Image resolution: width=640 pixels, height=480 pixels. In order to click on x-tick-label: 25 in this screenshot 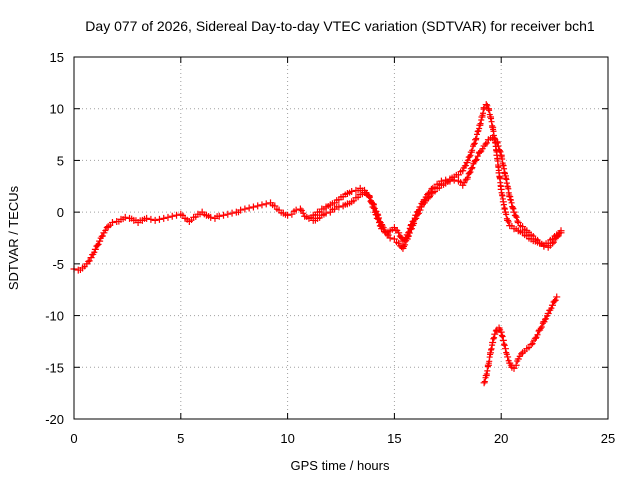, I will do `click(608, 438)`.